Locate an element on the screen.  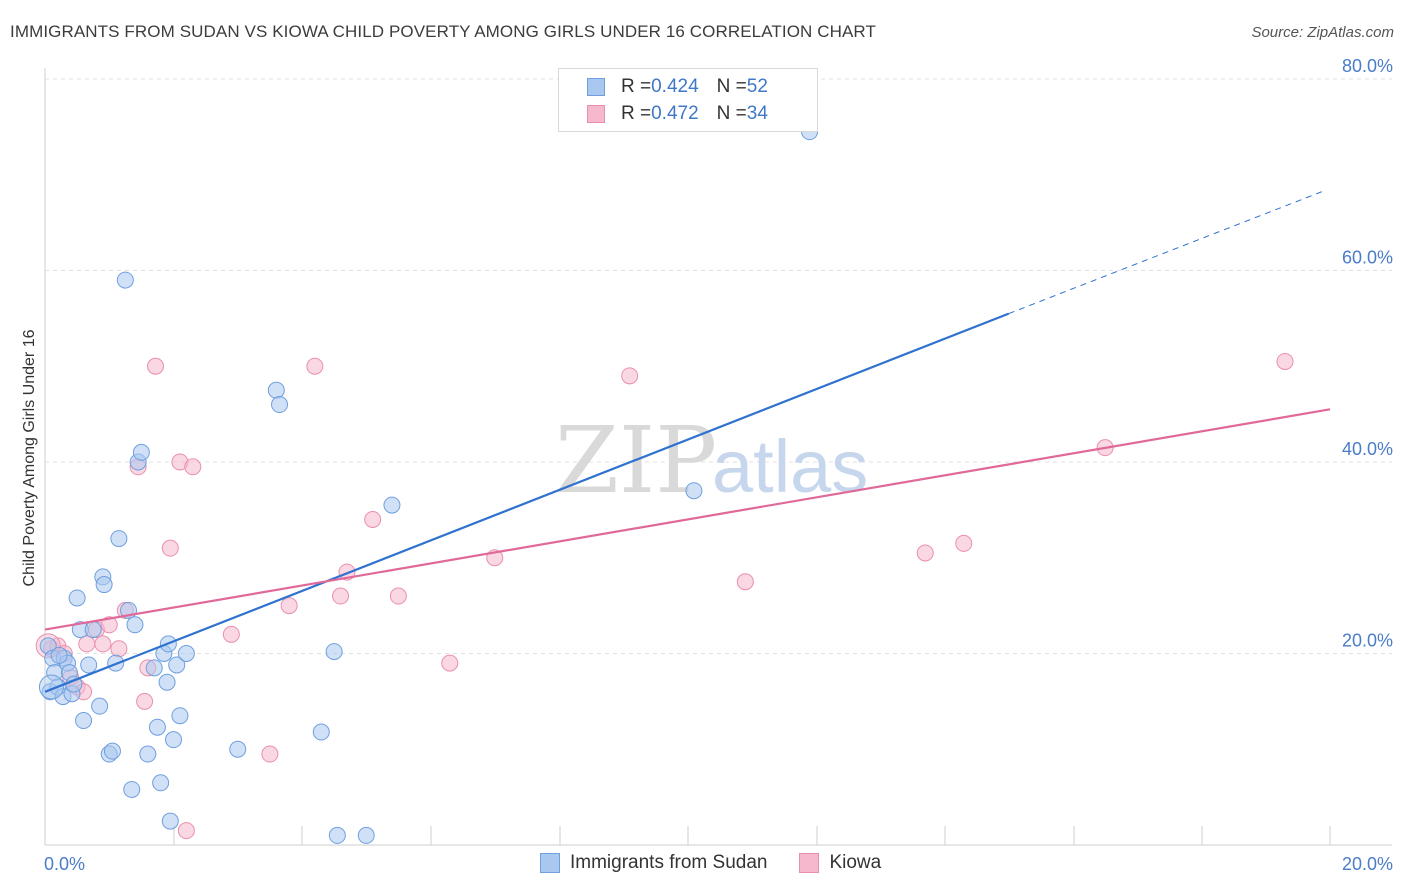
legend-n-value-sudan: 52 is located at coordinates (757, 86).